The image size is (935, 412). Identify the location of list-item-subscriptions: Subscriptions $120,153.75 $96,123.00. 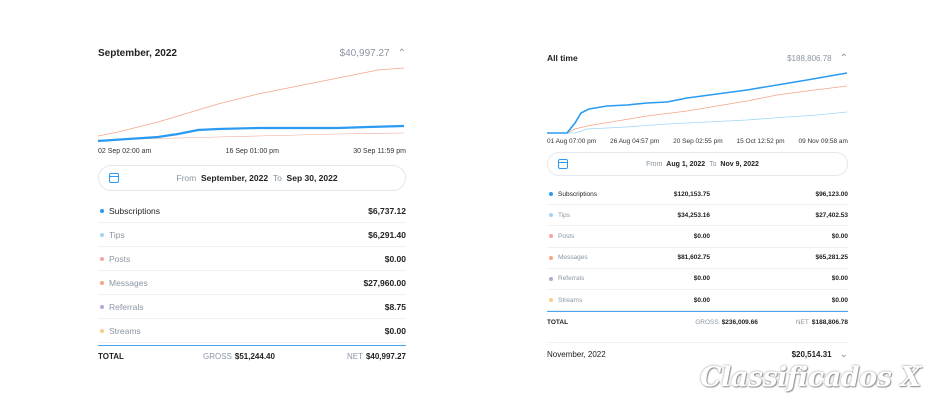
(697, 195).